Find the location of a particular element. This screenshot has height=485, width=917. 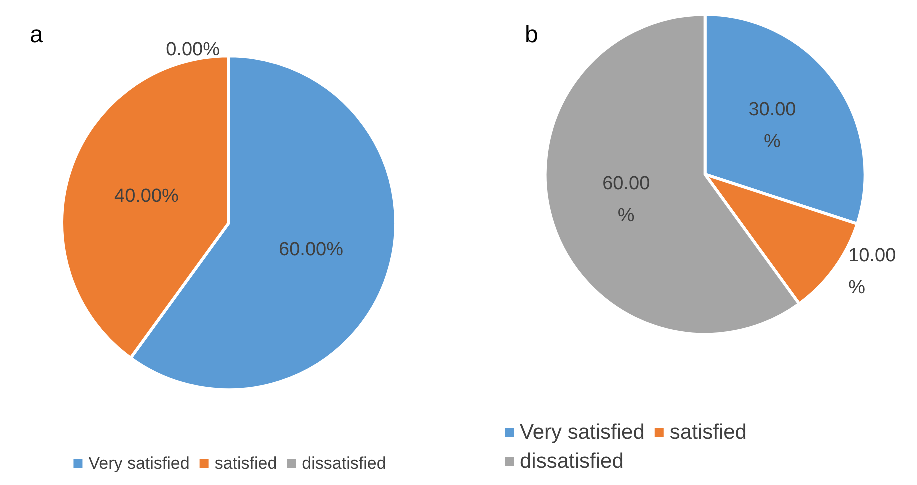

chart-title: a is located at coordinates (37, 35).